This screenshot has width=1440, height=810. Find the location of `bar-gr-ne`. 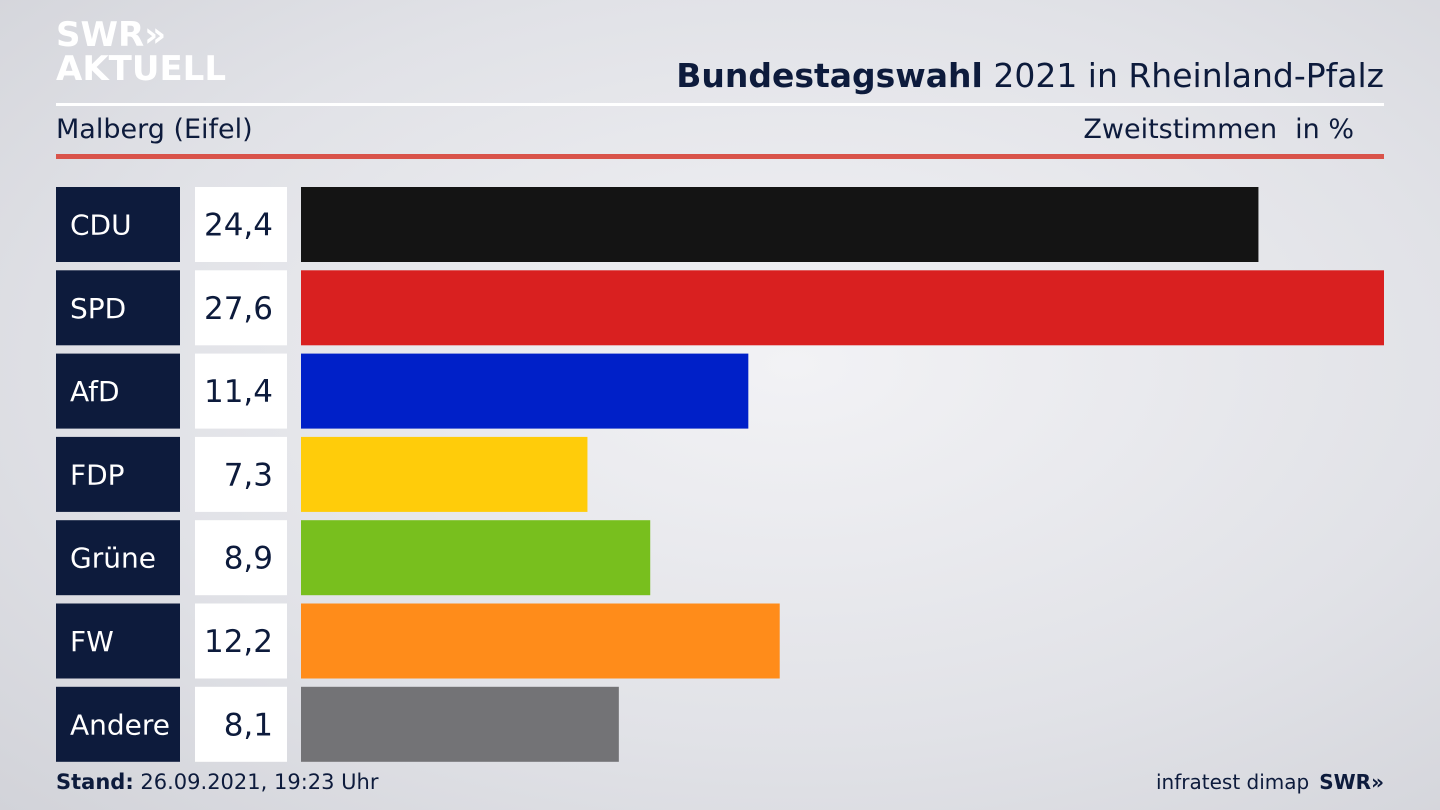

bar-gr-ne is located at coordinates (476, 558).